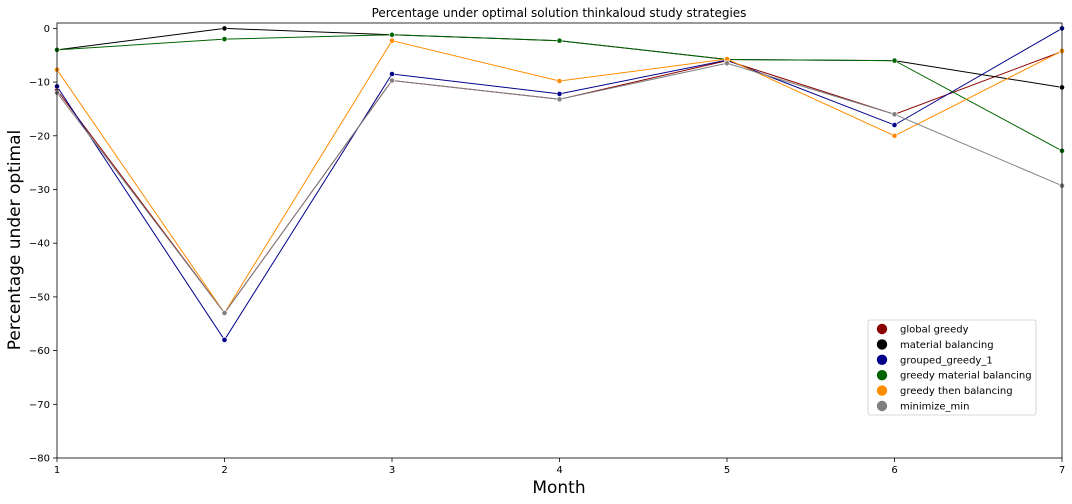 Image resolution: width=1072 pixels, height=504 pixels. What do you see at coordinates (966, 376) in the screenshot?
I see `legend-label: greedy material balancing` at bounding box center [966, 376].